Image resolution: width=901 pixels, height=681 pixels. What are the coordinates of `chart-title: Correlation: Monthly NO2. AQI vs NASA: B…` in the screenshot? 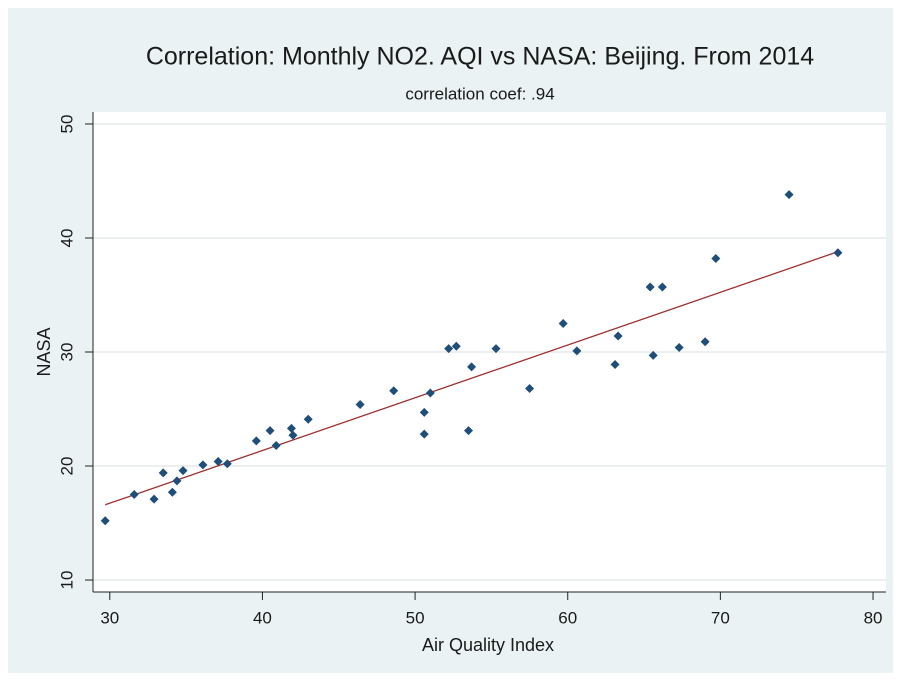 It's located at (480, 57).